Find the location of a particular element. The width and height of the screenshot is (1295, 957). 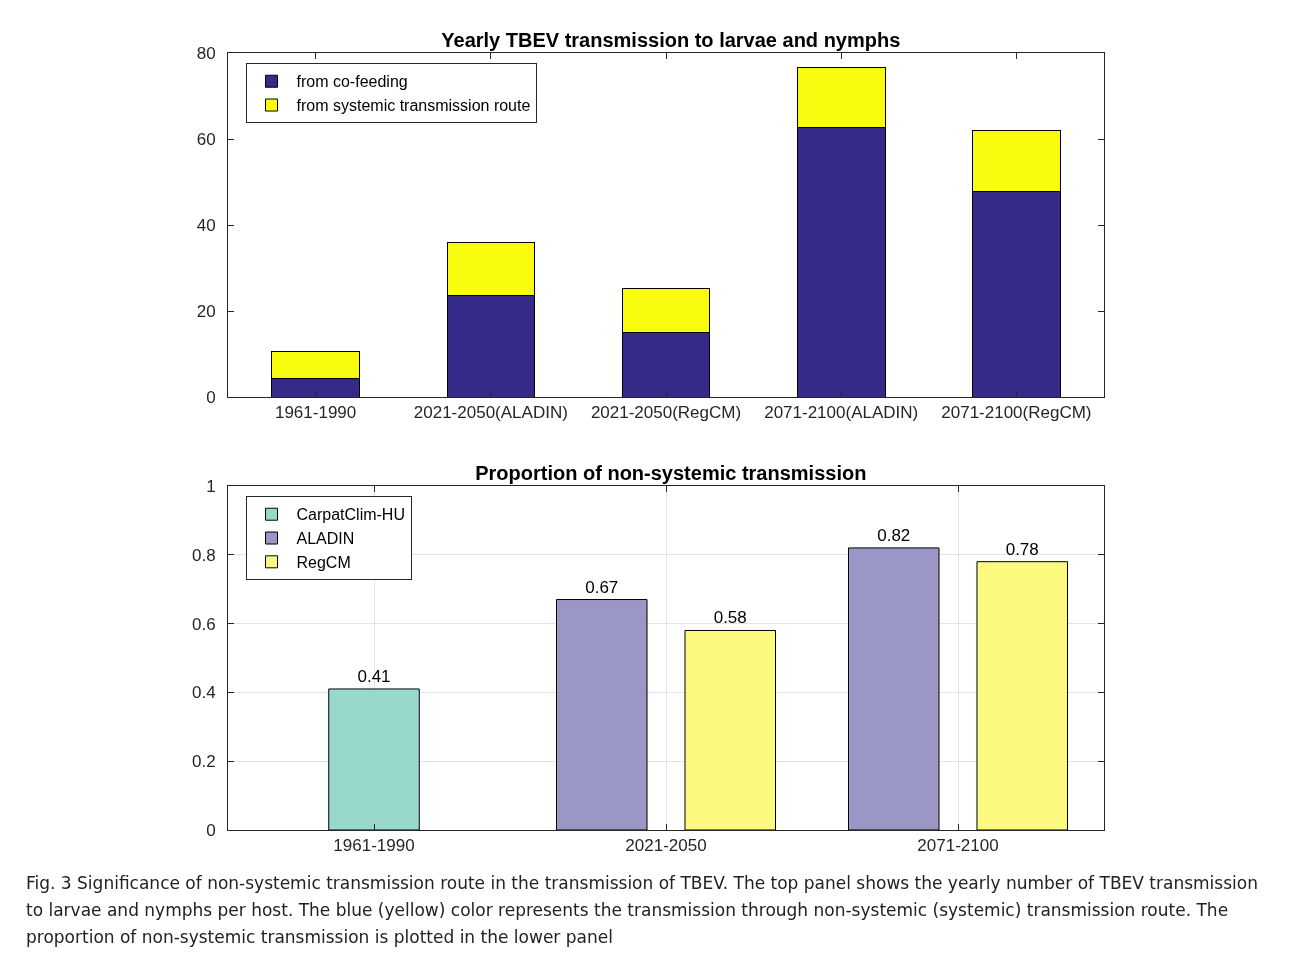

y-tick-label: 80 is located at coordinates (206, 53).